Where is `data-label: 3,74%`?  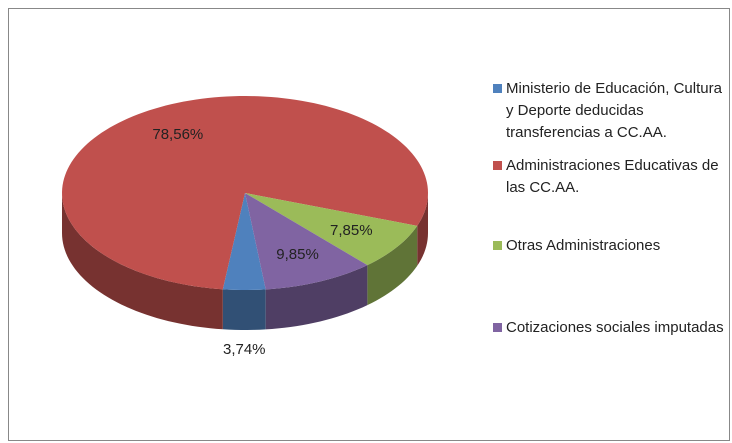
data-label: 3,74% is located at coordinates (244, 349).